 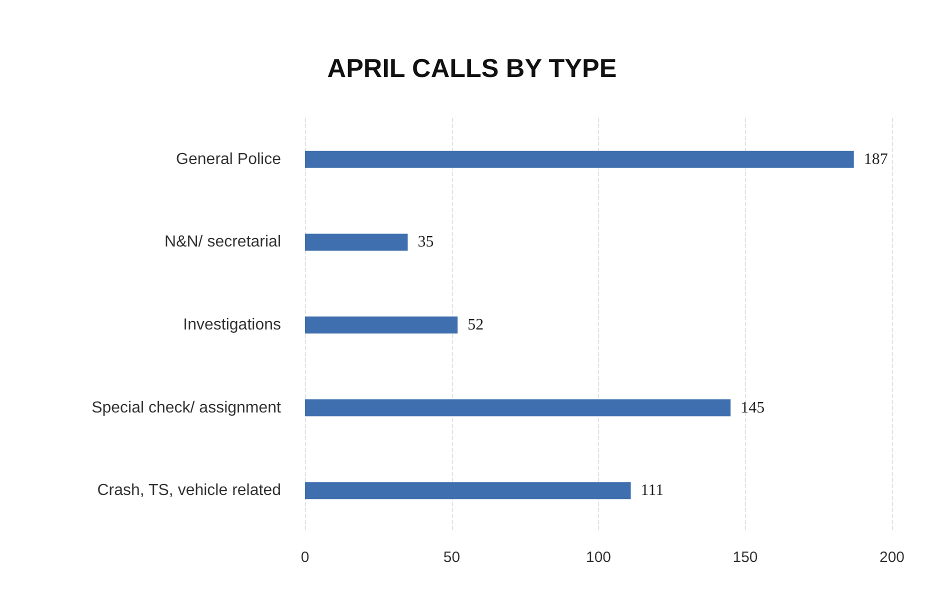 What do you see at coordinates (472, 68) in the screenshot?
I see `chart-title: APRIL CALLS BY TYPE` at bounding box center [472, 68].